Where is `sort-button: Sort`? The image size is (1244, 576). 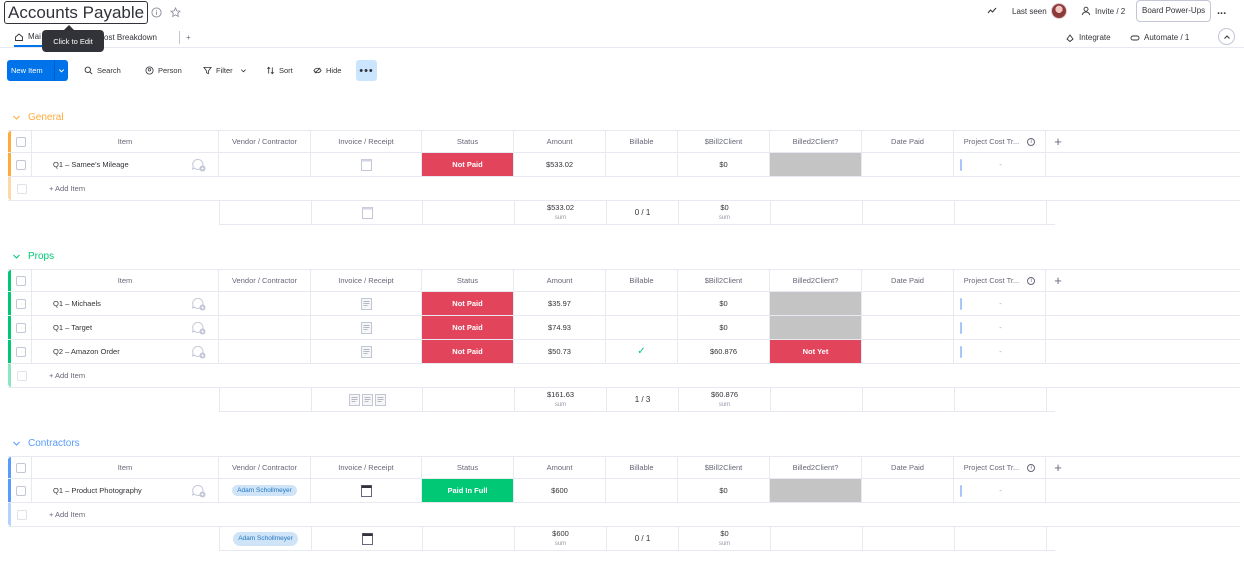
sort-button: Sort is located at coordinates (279, 70).